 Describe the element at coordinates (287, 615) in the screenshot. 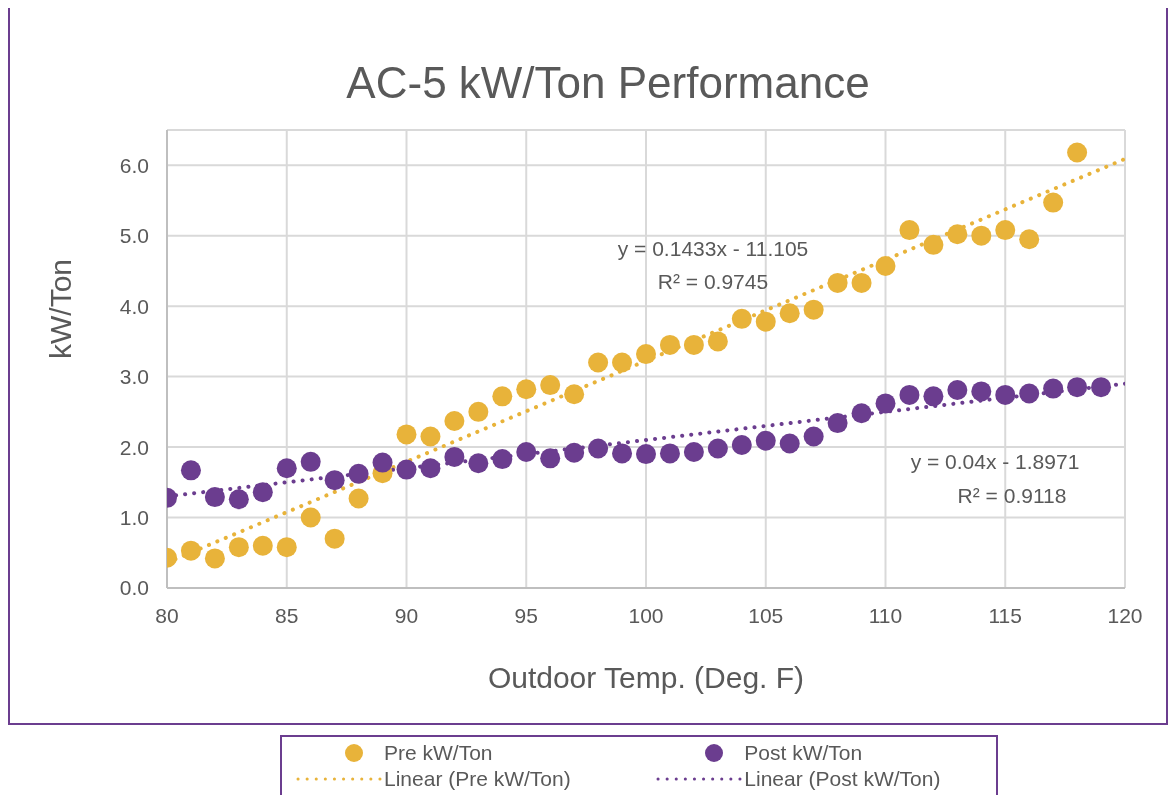

I see `x-tick-label: 85` at that location.